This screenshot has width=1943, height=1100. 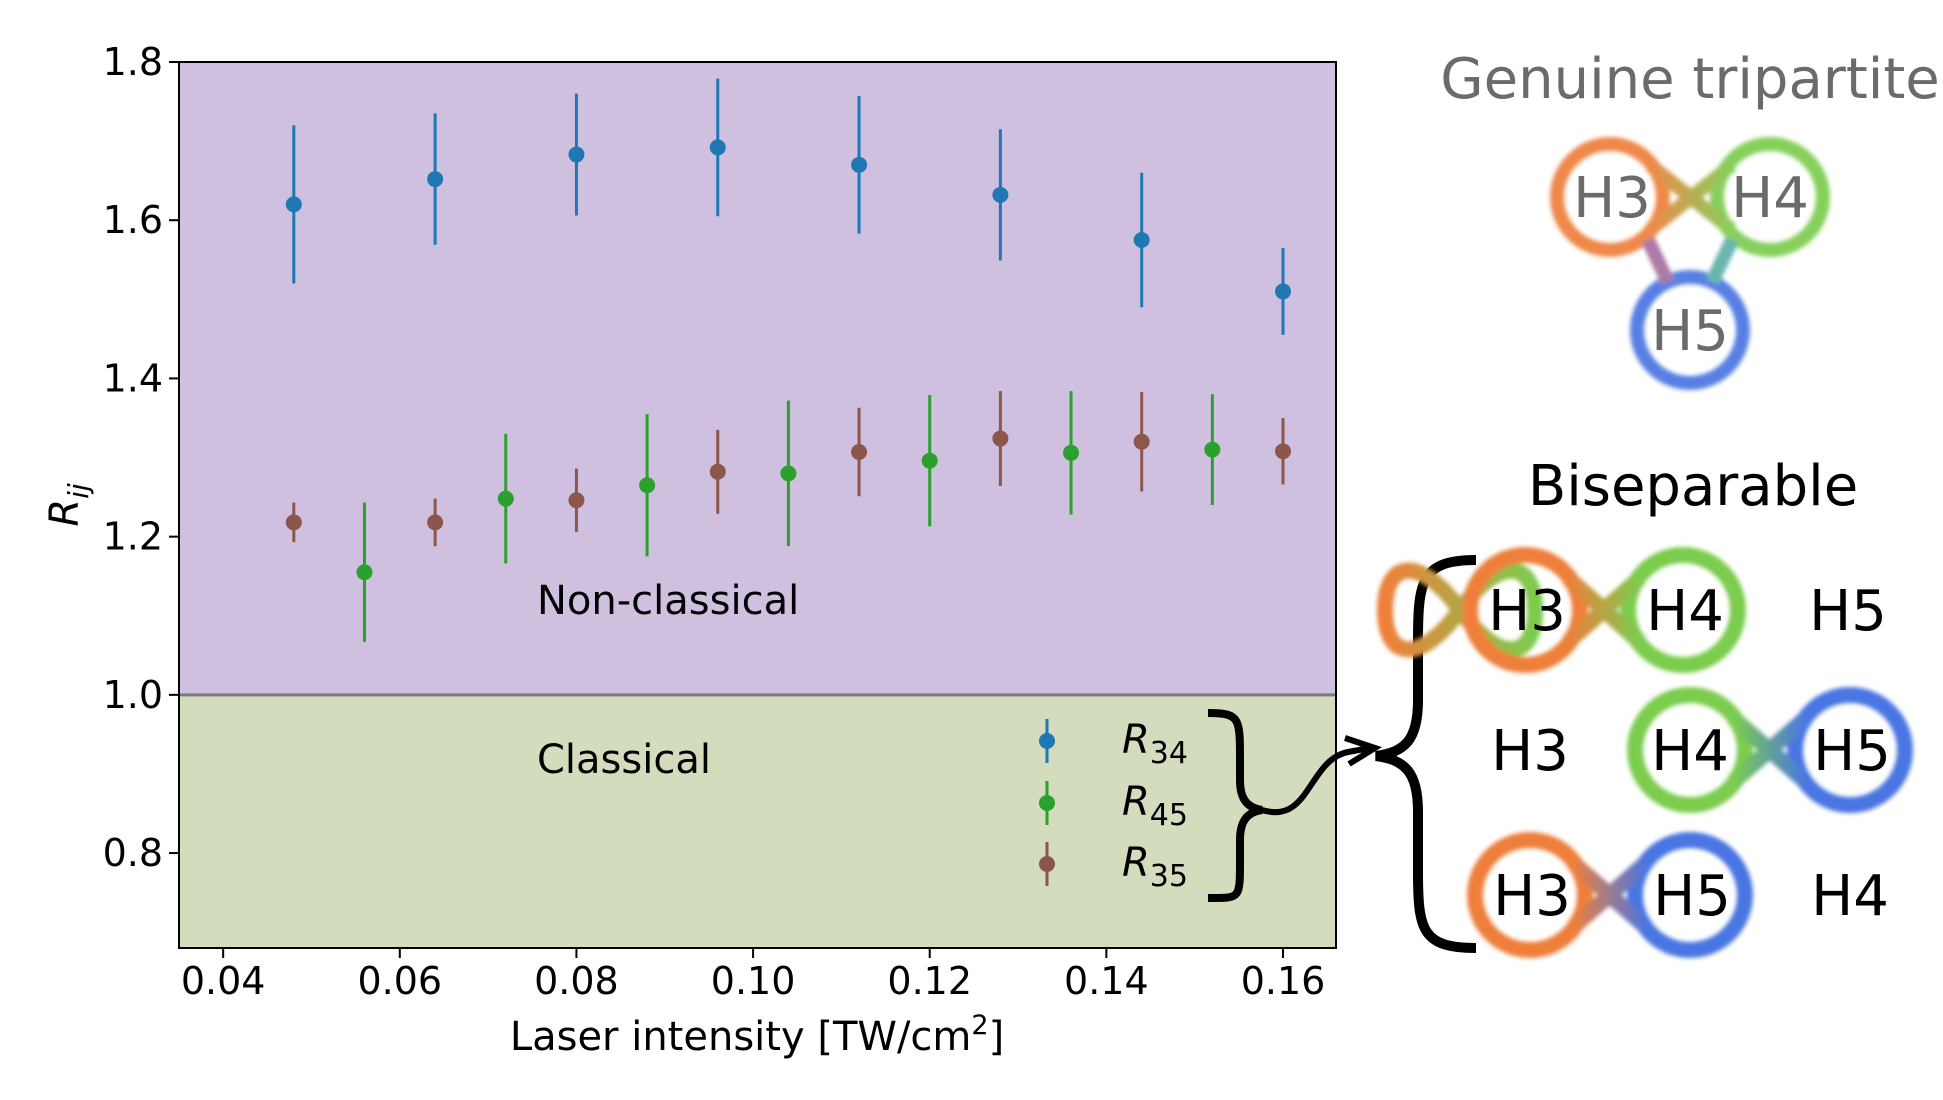 I want to click on h4-h5-knot, so click(x=1770, y=750).